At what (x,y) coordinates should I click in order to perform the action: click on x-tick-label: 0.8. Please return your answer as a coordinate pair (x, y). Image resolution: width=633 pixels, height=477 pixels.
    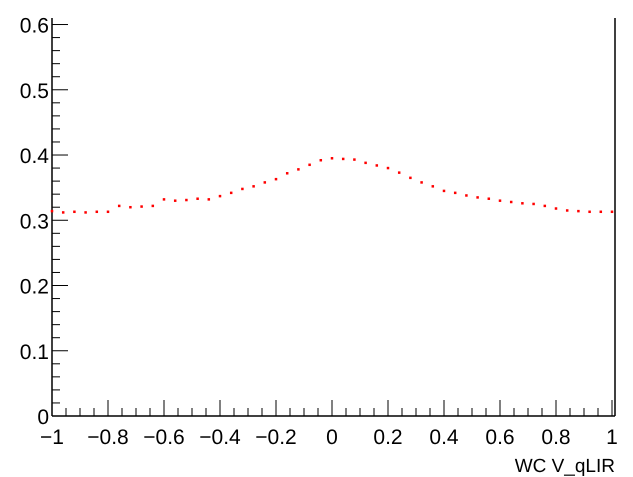
    Looking at the image, I should click on (556, 437).